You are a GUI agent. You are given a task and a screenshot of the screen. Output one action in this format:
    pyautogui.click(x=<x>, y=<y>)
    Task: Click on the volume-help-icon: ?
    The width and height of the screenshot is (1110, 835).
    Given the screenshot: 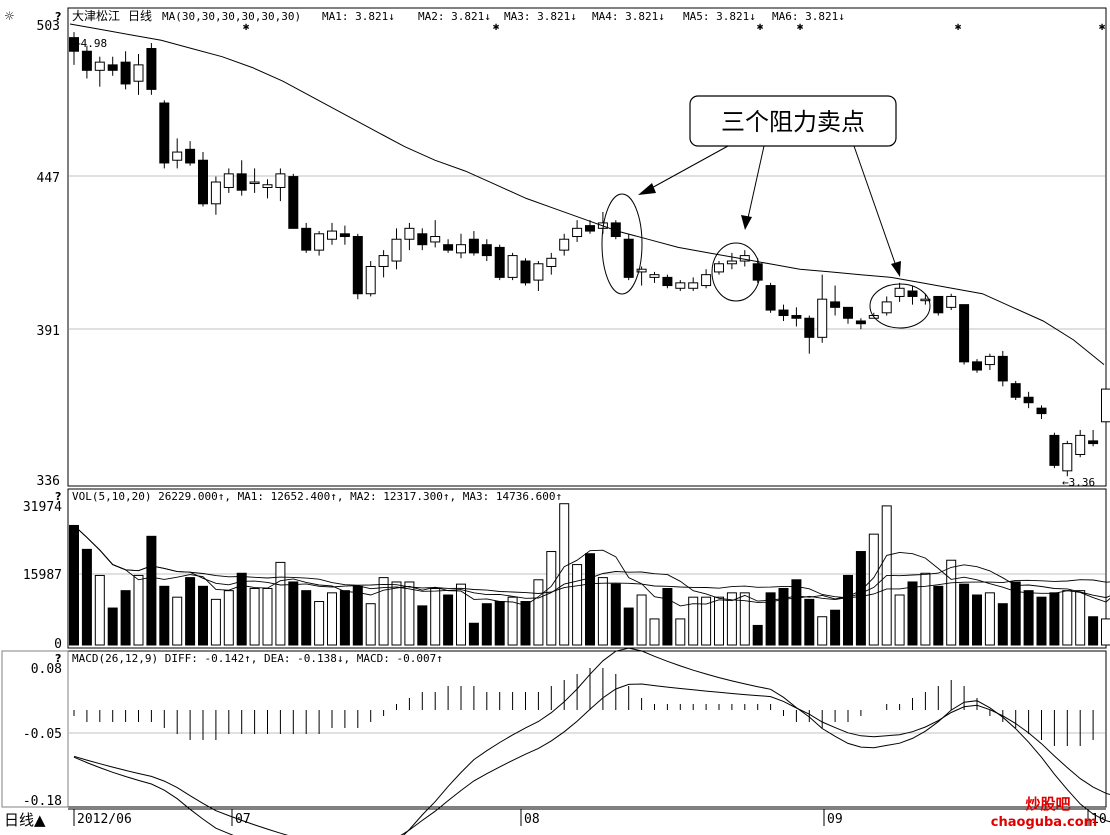 What is the action you would take?
    pyautogui.click(x=58, y=496)
    